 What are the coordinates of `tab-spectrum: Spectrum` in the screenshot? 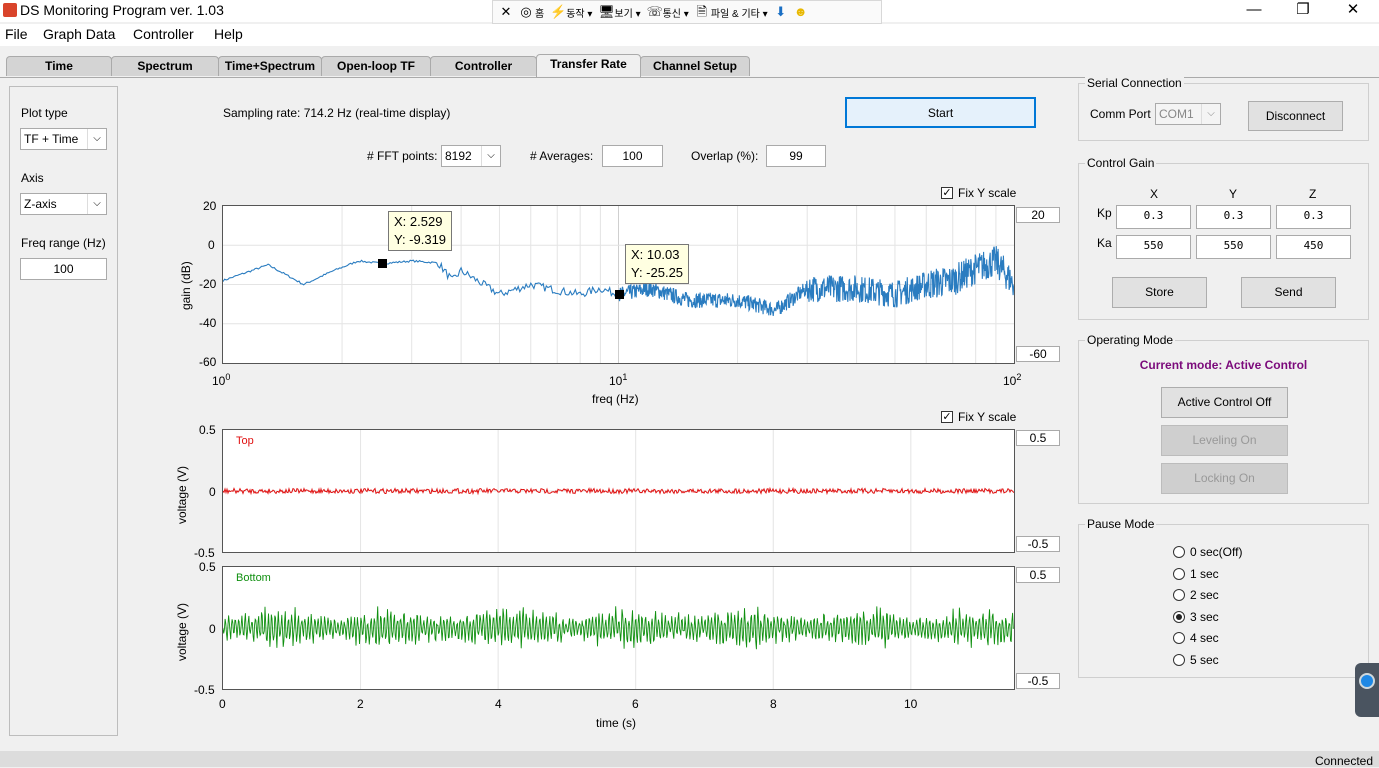 It's located at (165, 66).